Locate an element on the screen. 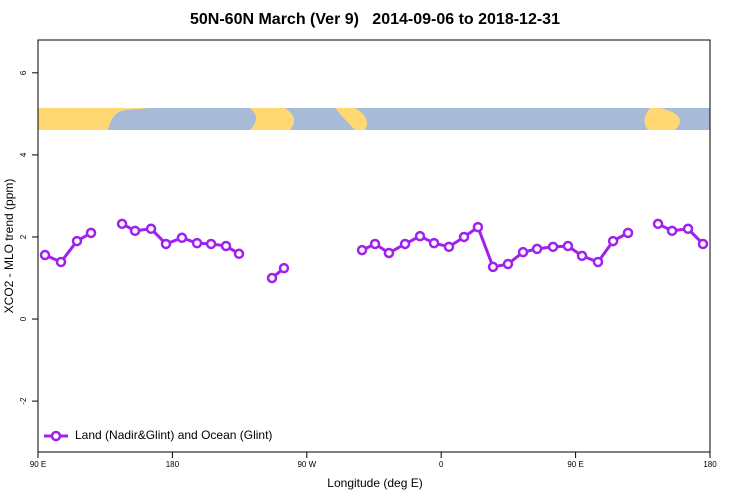  legend-label: Land (Nadir&Glint) and Ocean (Glint) is located at coordinates (173, 435).